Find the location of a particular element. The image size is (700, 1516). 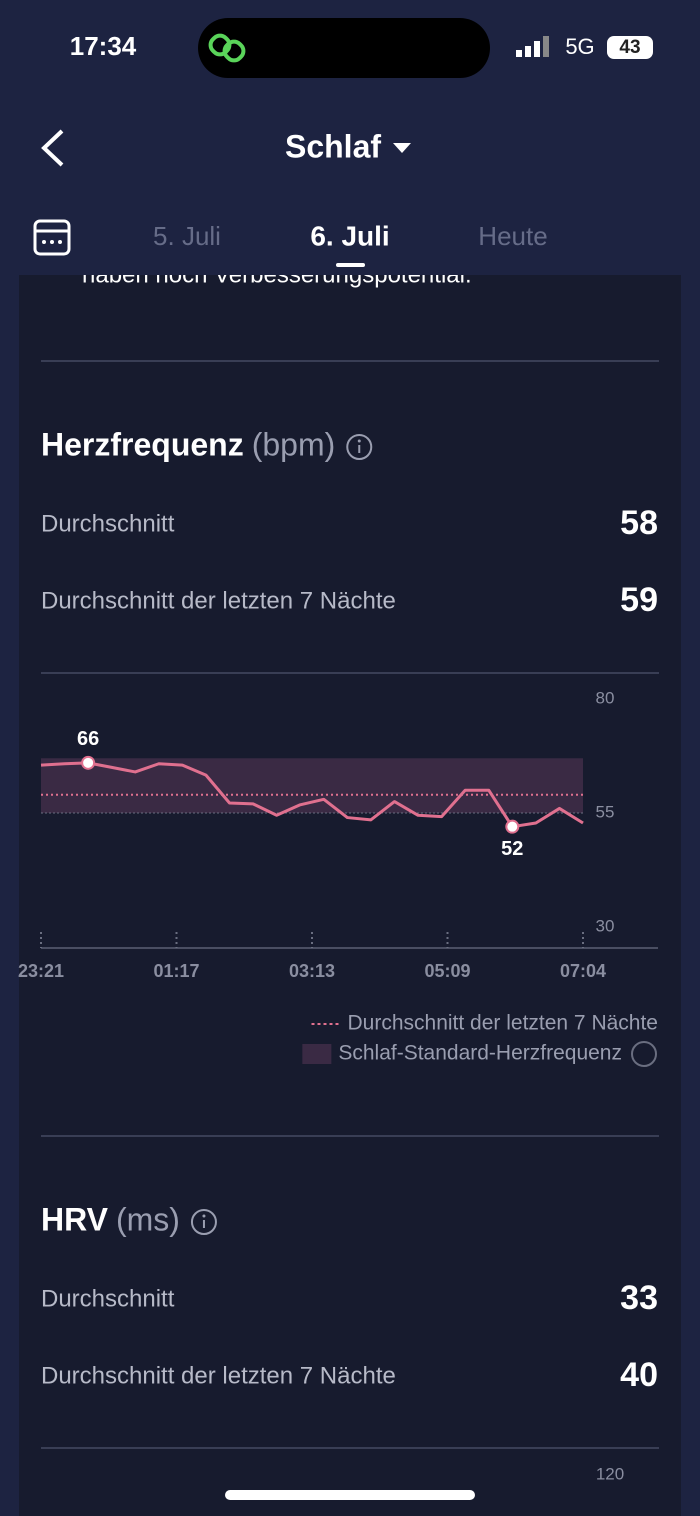

dropdown-arrow is located at coordinates (402, 148).